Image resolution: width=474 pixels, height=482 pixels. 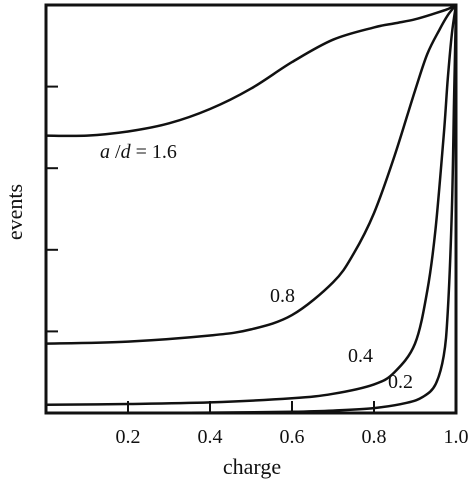 I want to click on y-ticks, so click(x=52, y=209).